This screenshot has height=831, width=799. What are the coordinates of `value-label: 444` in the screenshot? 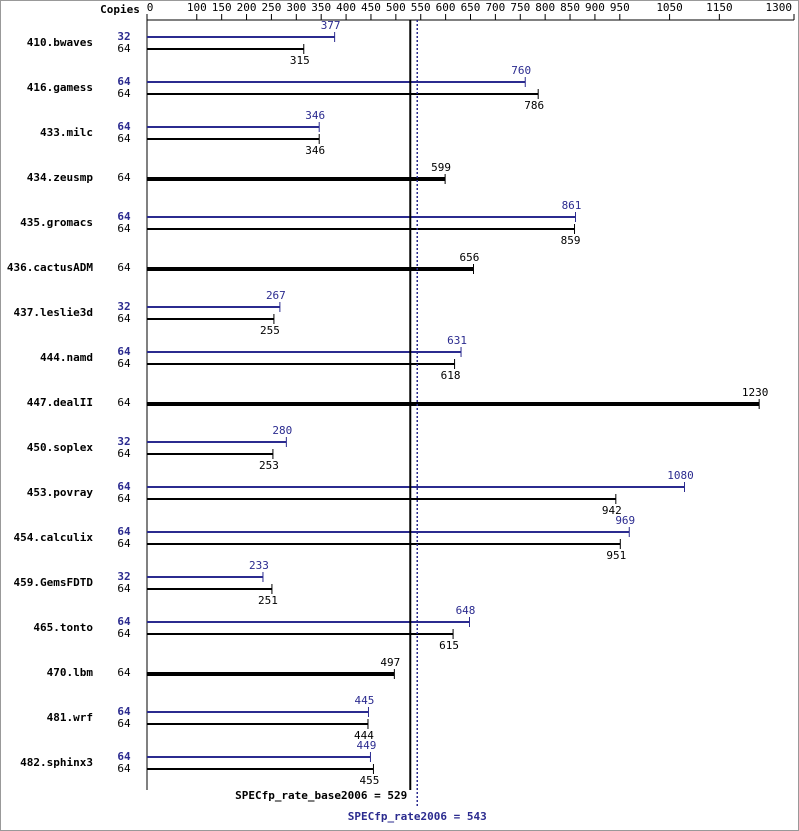 It's located at (364, 735).